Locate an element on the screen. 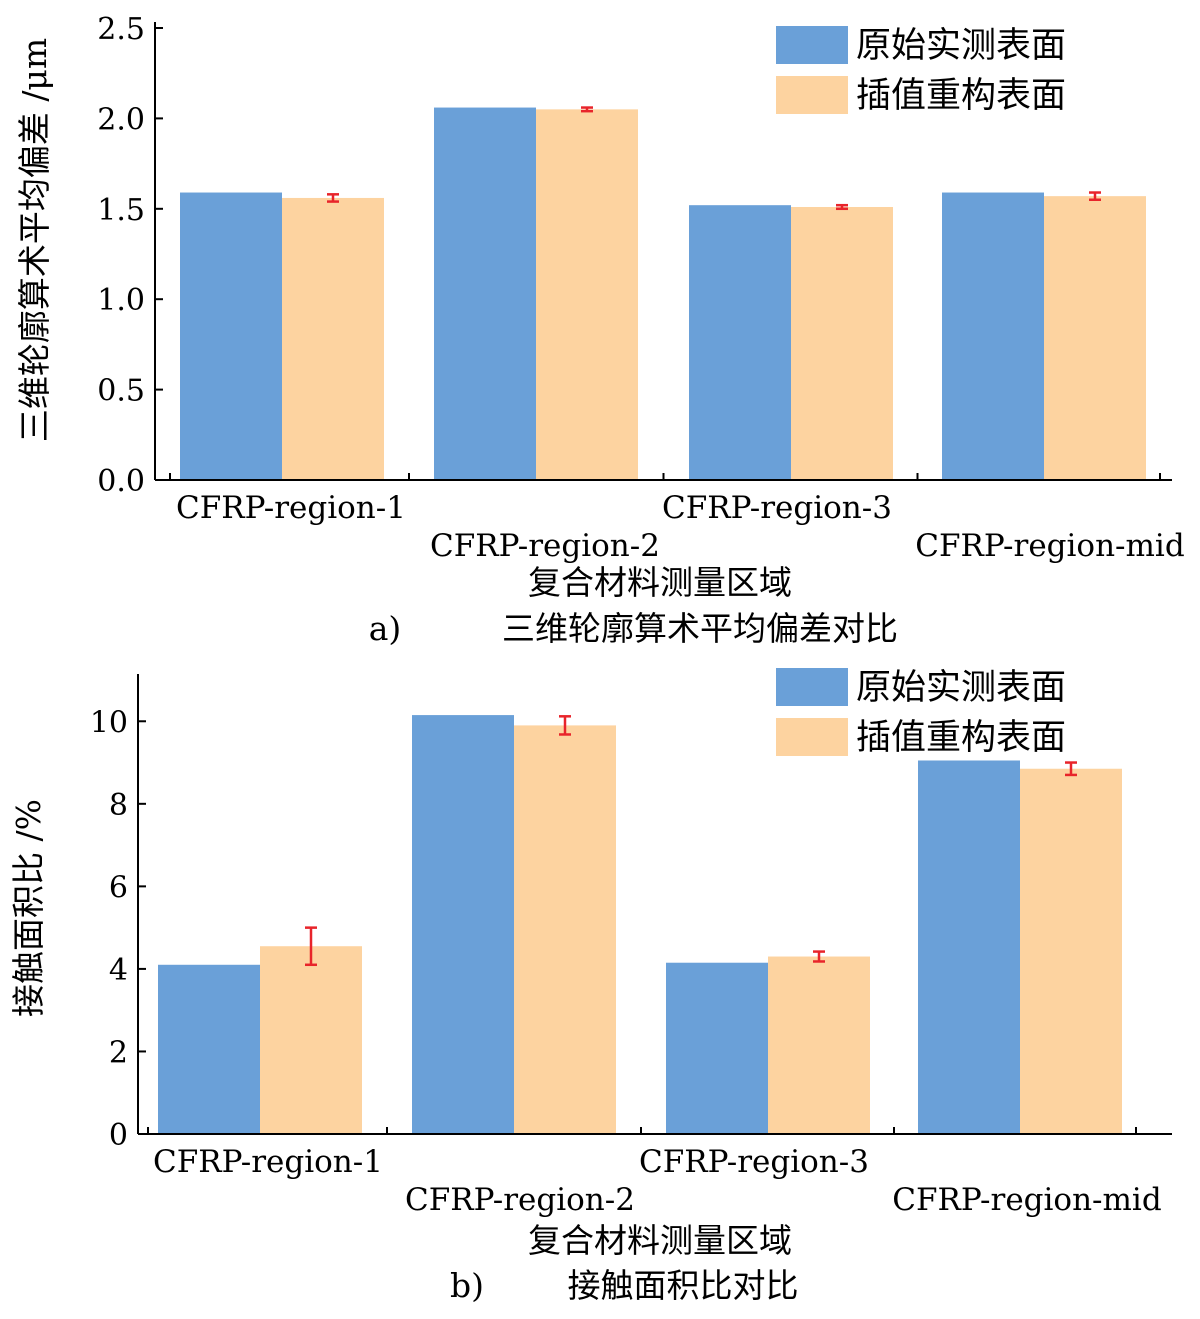  y-axis-label: 三维轮廓算术平均偏差 /μm is located at coordinates (34, 240).